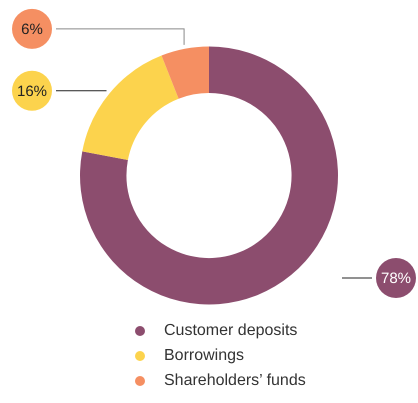 The image size is (418, 403). Describe the element at coordinates (32, 91) in the screenshot. I see `data-label: 16%` at that location.